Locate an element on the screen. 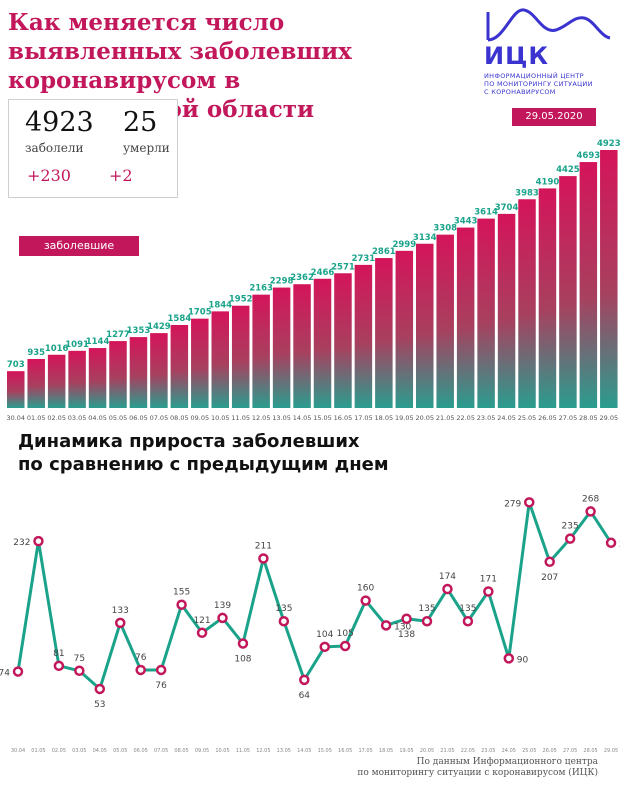  line-date-label: 11.05 is located at coordinates (243, 751).